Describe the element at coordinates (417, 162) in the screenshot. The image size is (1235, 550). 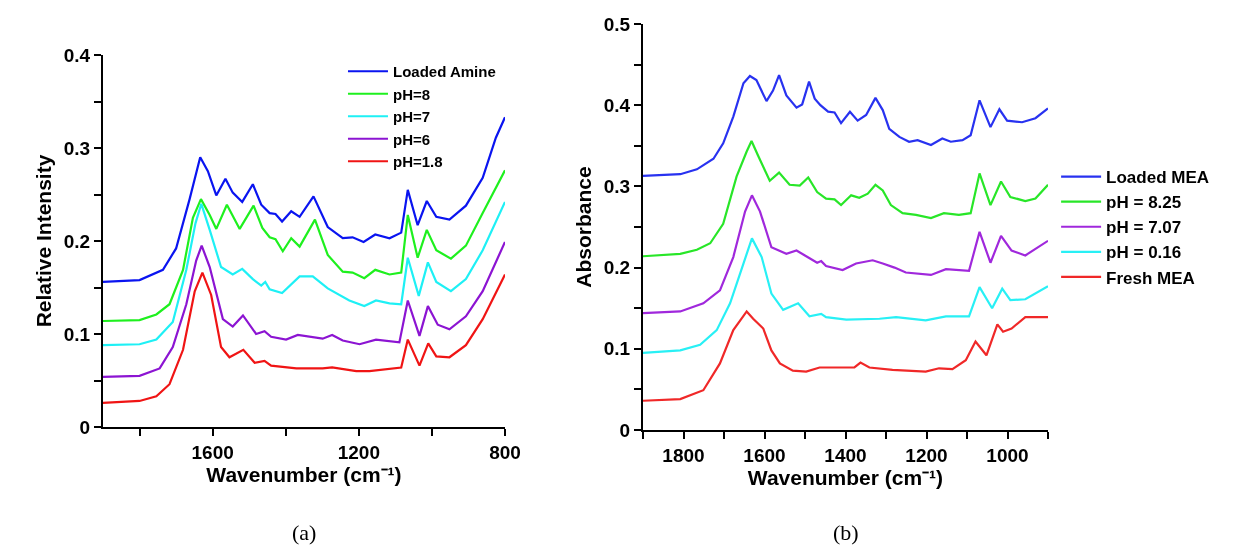
I see `legend-label: pH=1.8` at that location.